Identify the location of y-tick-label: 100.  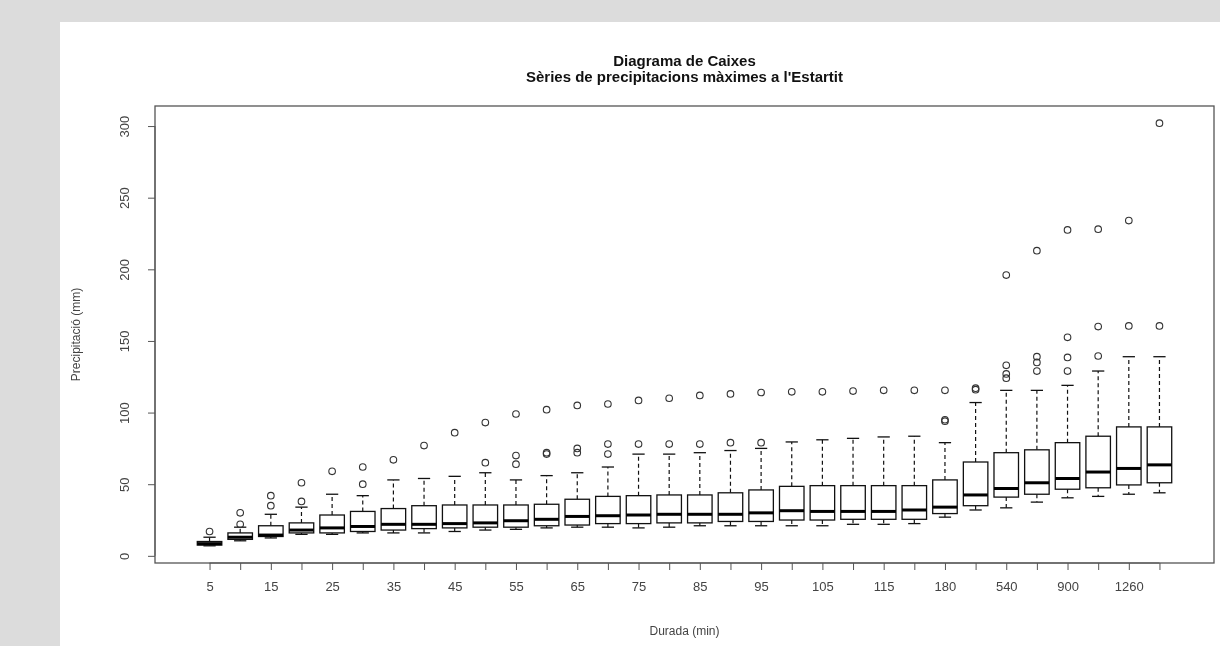
(124, 413).